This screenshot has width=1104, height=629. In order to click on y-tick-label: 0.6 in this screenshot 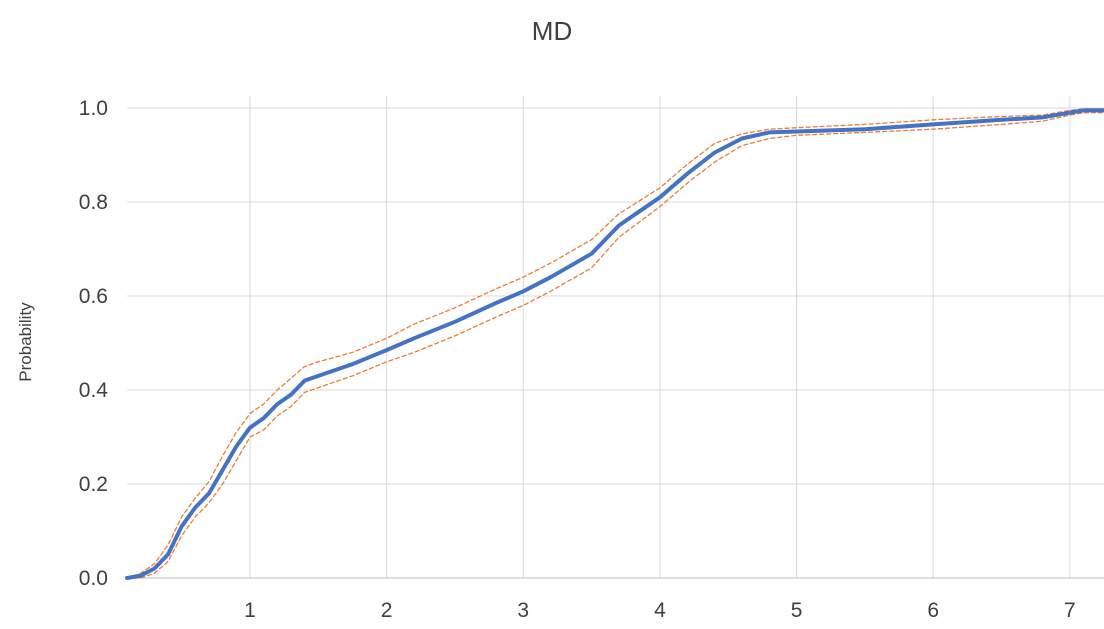, I will do `click(93, 296)`.